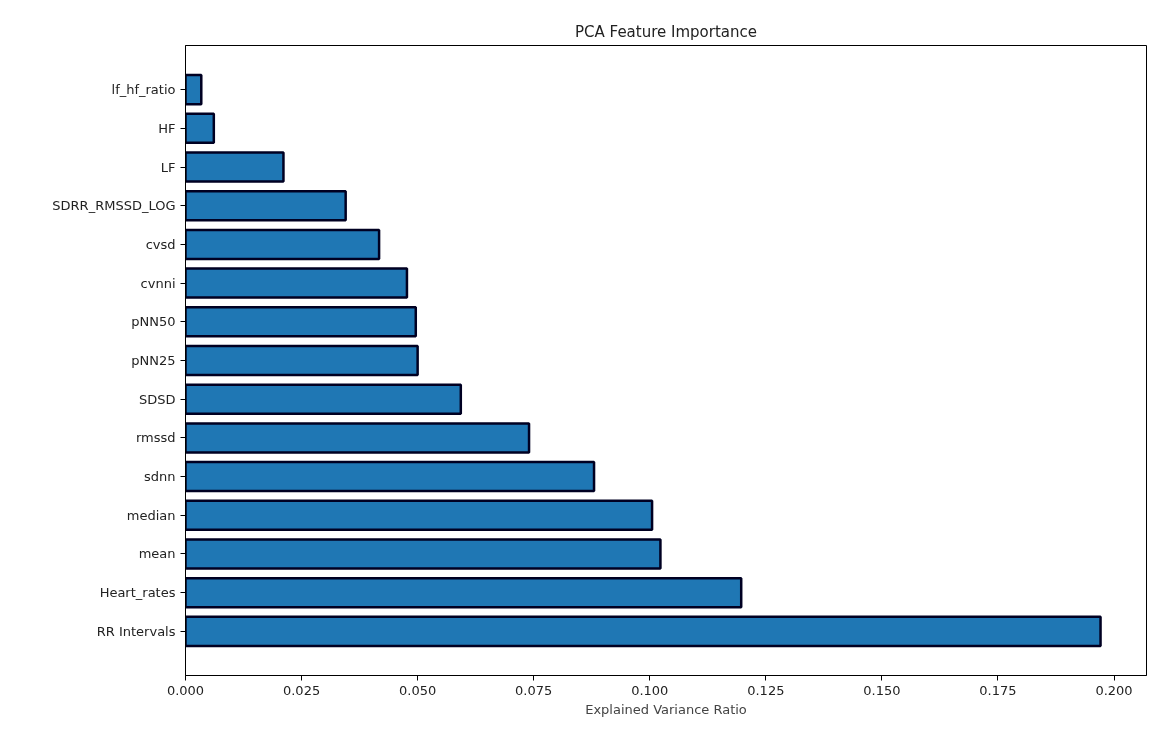  Describe the element at coordinates (153, 360) in the screenshot. I see `y-tick-label: pNN25` at that location.